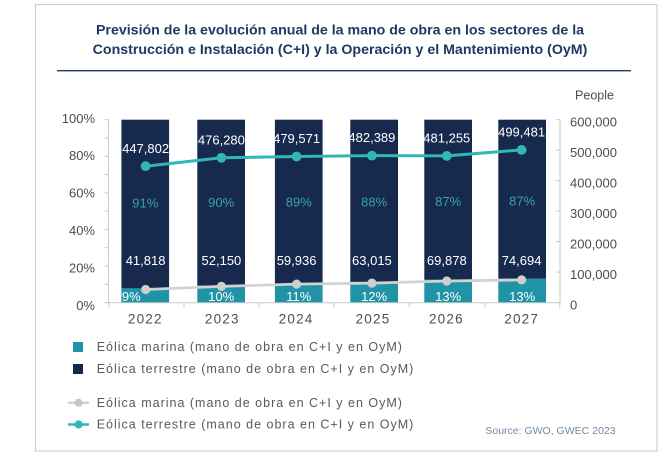  I want to click on svg-text: 0%, so click(85, 305).